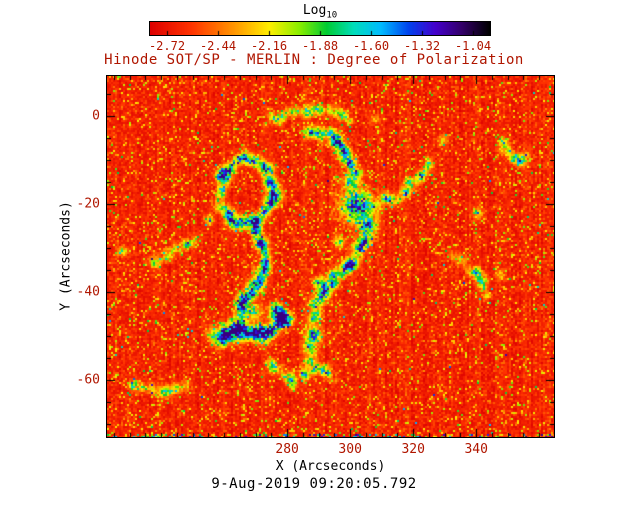 The image size is (628, 512). Describe the element at coordinates (350, 449) in the screenshot. I see `x-tick-label: 300` at that location.